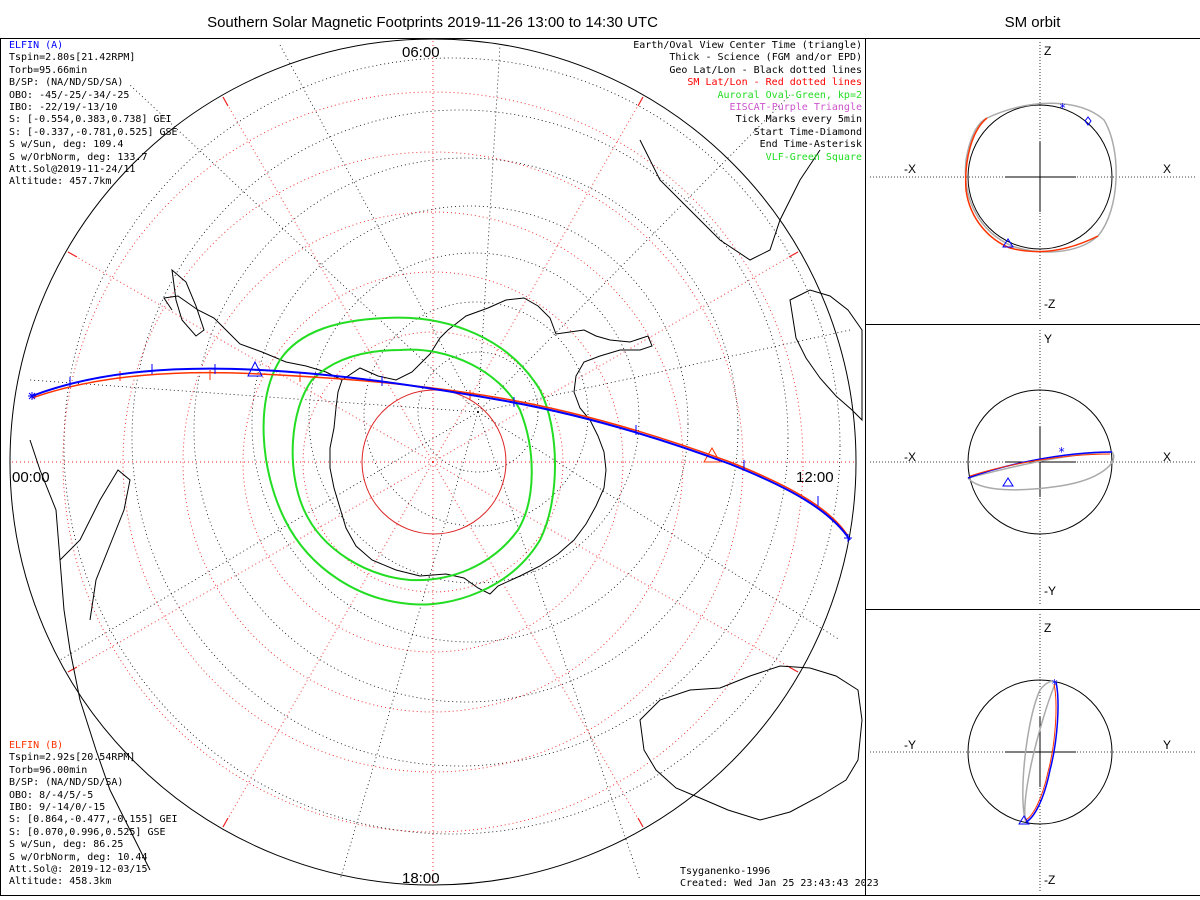 This screenshot has height=900, width=1200. What do you see at coordinates (66, 783) in the screenshot?
I see `elfin-b-line: B/SP: (NA/ND/SD/SA)` at bounding box center [66, 783].